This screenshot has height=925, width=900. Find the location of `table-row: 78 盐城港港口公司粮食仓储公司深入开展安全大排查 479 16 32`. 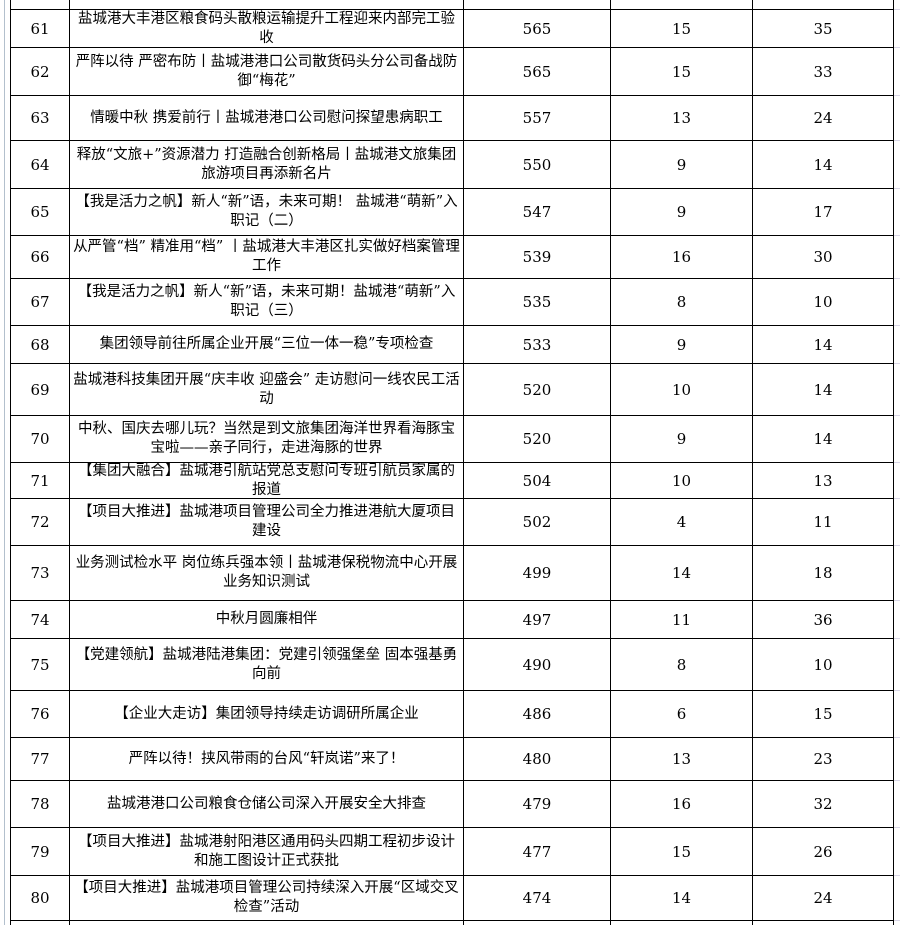

table-row: 78 盐城港港口公司粮食仓储公司深入开展安全大排查 479 16 32 is located at coordinates (452, 804).